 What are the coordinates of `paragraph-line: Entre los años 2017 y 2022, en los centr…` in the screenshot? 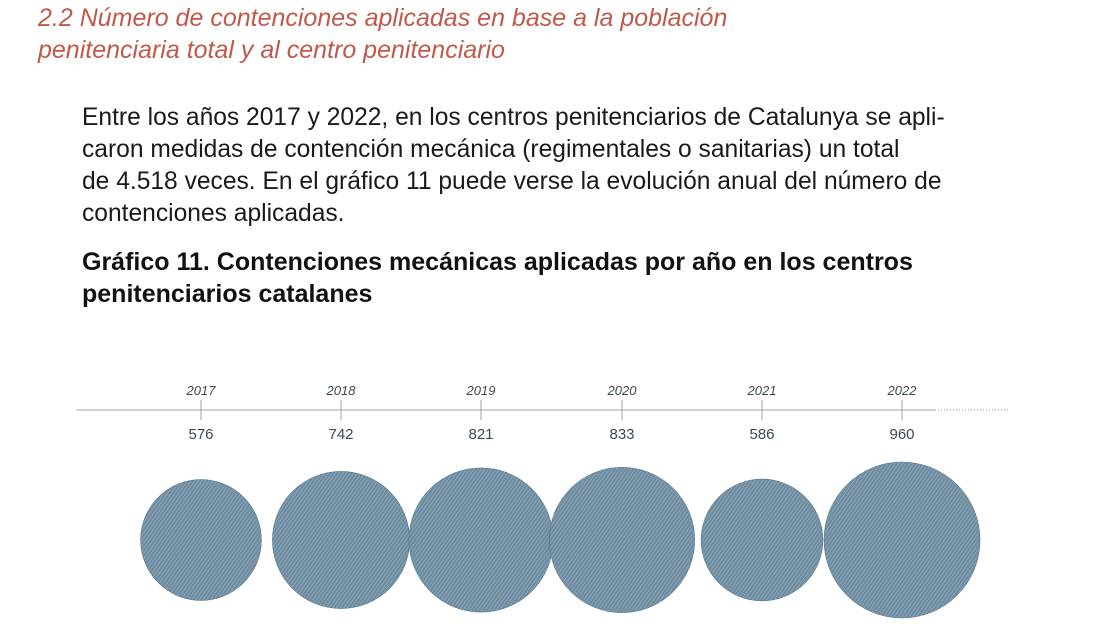 It's located at (513, 117).